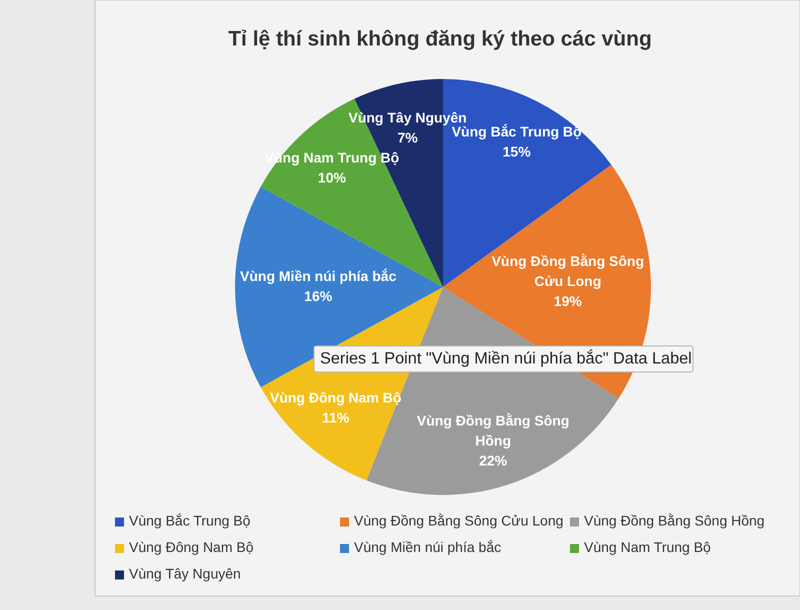 This screenshot has height=610, width=800. Describe the element at coordinates (459, 520) in the screenshot. I see `legend-label: Vùng Đồng Bằng Sông Cửu Long` at that location.